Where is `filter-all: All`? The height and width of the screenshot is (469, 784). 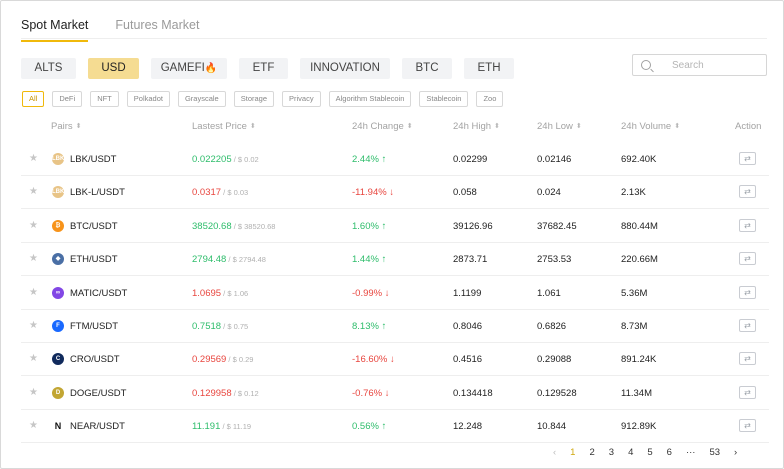 filter-all: All is located at coordinates (33, 99).